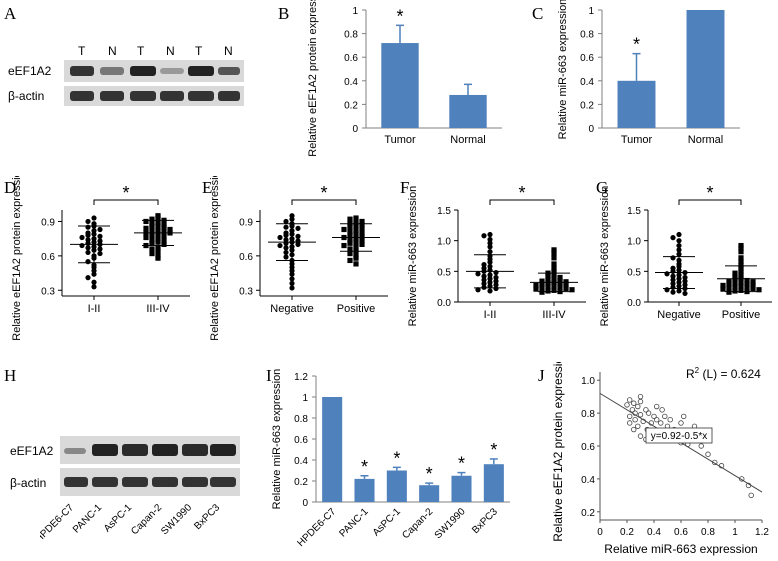  Describe the element at coordinates (305, 503) in the screenshot. I see `y-tick-label: 0` at that location.